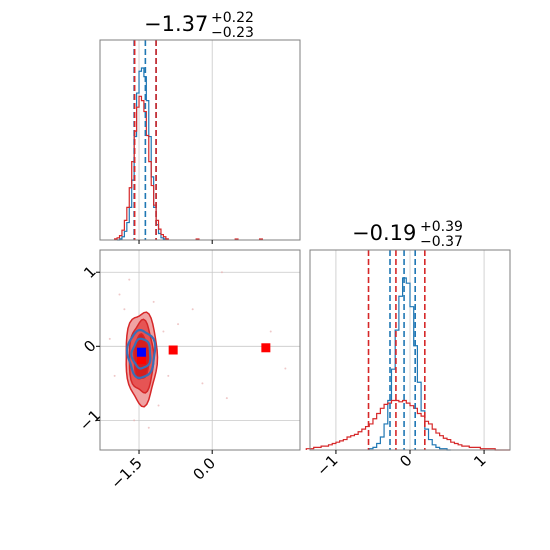 This screenshot has width=550, height=550. Describe the element at coordinates (405, 460) in the screenshot. I see `p2-xtick-label: 0` at that location.